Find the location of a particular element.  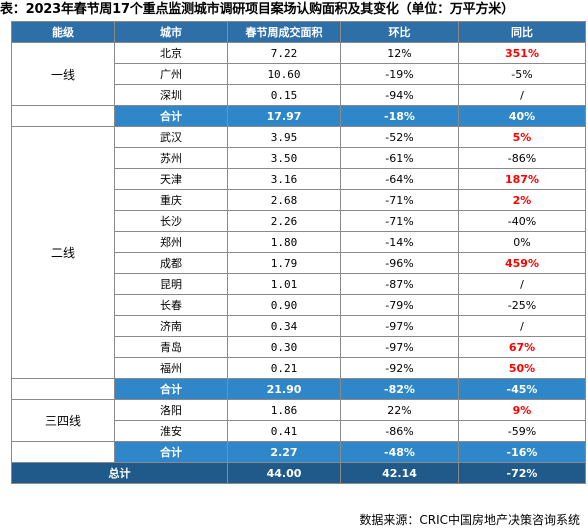

area-cell: 10.60 is located at coordinates (284, 74).